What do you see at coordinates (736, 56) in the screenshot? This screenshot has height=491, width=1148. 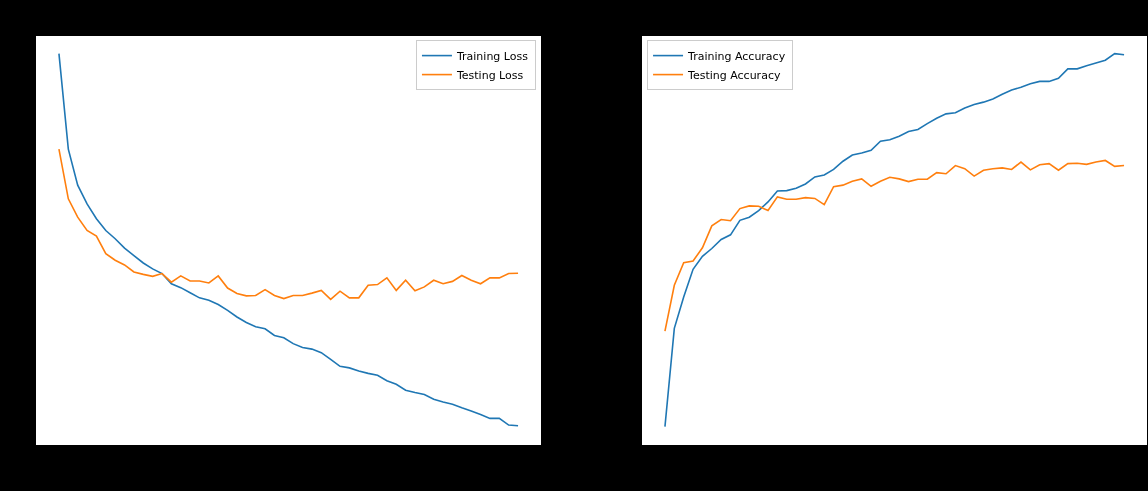 I see `legend-label: Training Accuracy` at bounding box center [736, 56].